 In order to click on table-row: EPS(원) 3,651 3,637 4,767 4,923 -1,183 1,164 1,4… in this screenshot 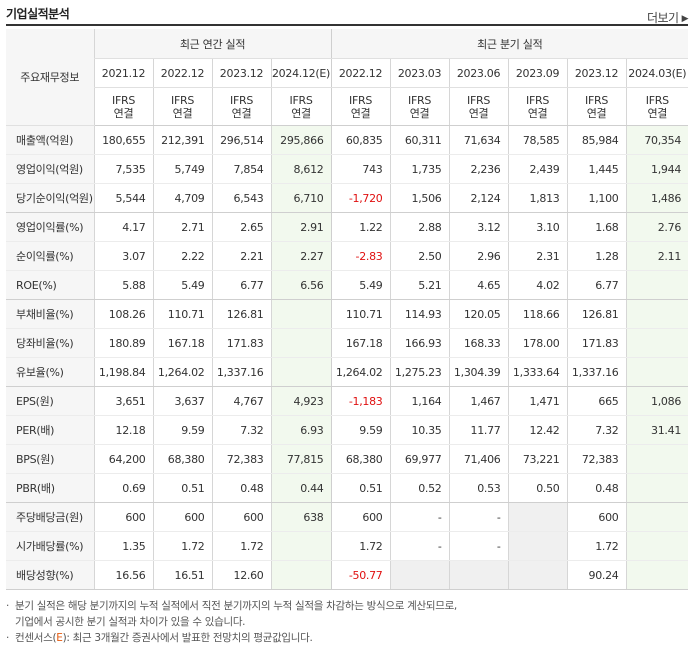, I will do `click(347, 401)`.